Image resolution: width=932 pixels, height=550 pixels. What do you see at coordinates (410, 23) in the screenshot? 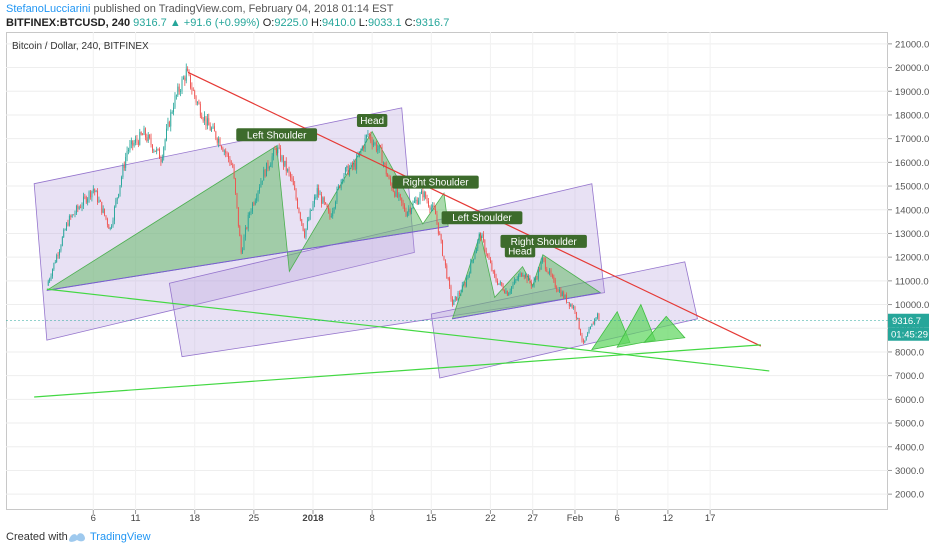
I see `close-label: C:` at bounding box center [410, 23].